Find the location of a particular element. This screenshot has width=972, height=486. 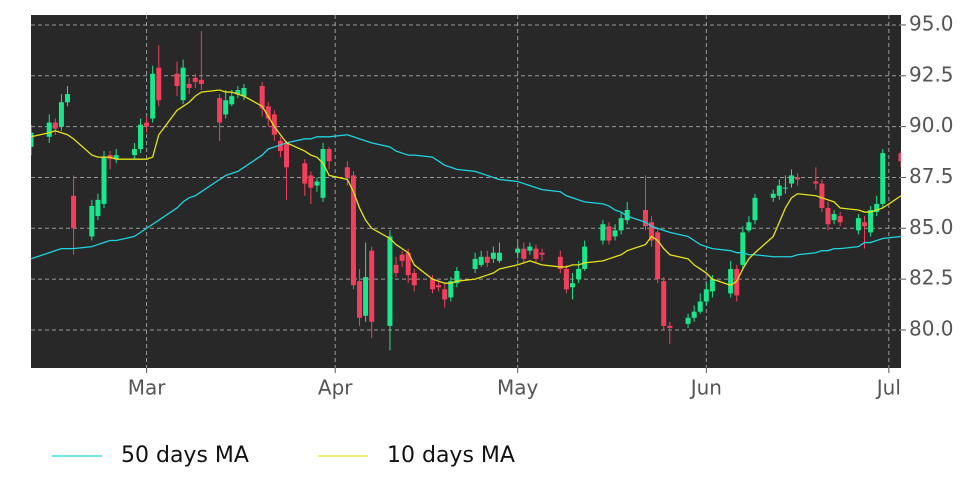

y-tick-label: 90.0 is located at coordinates (931, 125).